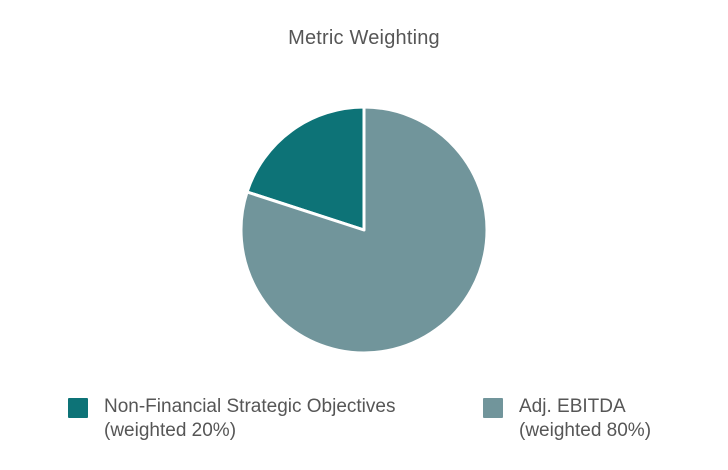 The height and width of the screenshot is (470, 728). What do you see at coordinates (585, 419) in the screenshot?
I see `legend-label: Adj. EBITDA (weighted 80%)` at bounding box center [585, 419].